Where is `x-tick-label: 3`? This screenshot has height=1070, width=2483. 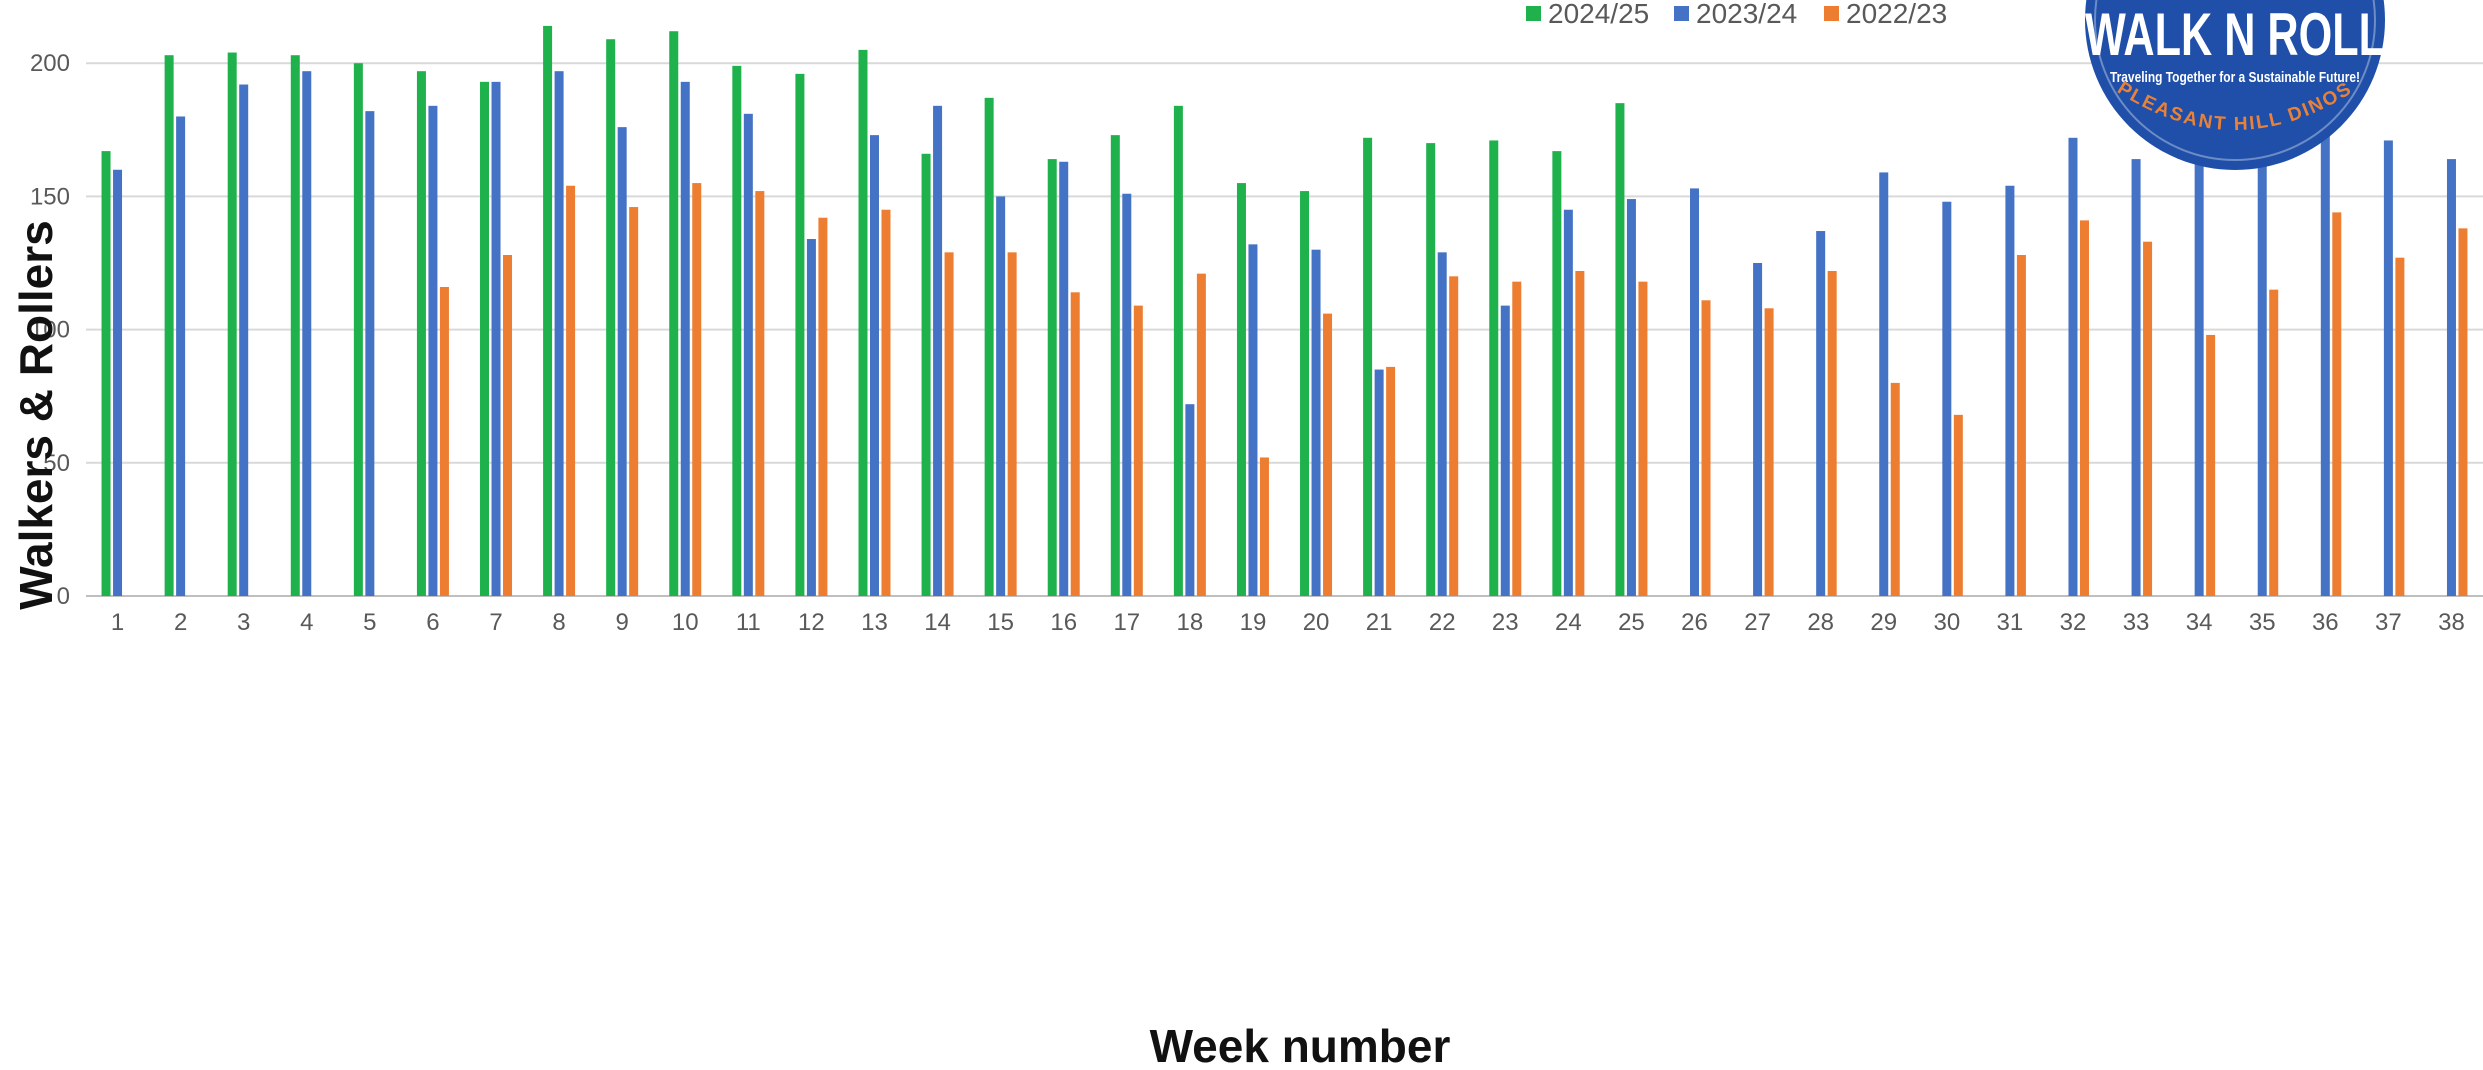 x-tick-label: 3 is located at coordinates (243, 622).